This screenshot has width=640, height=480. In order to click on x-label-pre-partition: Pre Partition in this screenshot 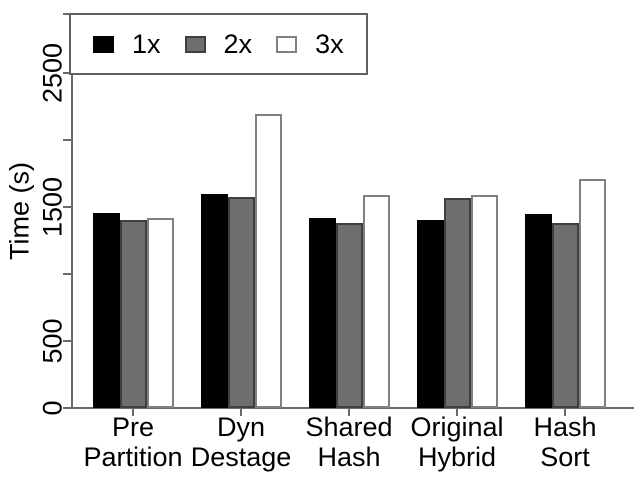, I will do `click(133, 442)`.